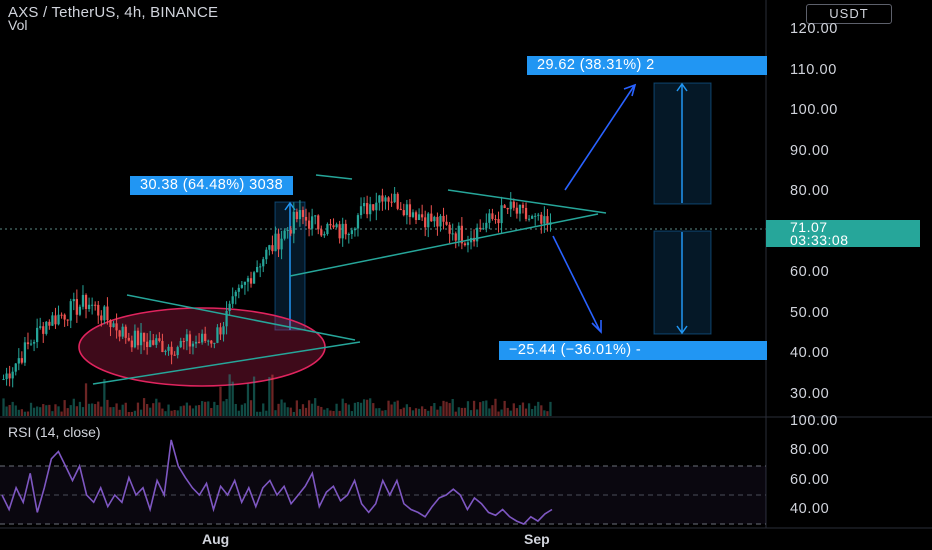 This screenshot has width=932, height=550. What do you see at coordinates (527, 201) in the screenshot?
I see `pennant-upper-trendline` at bounding box center [527, 201].